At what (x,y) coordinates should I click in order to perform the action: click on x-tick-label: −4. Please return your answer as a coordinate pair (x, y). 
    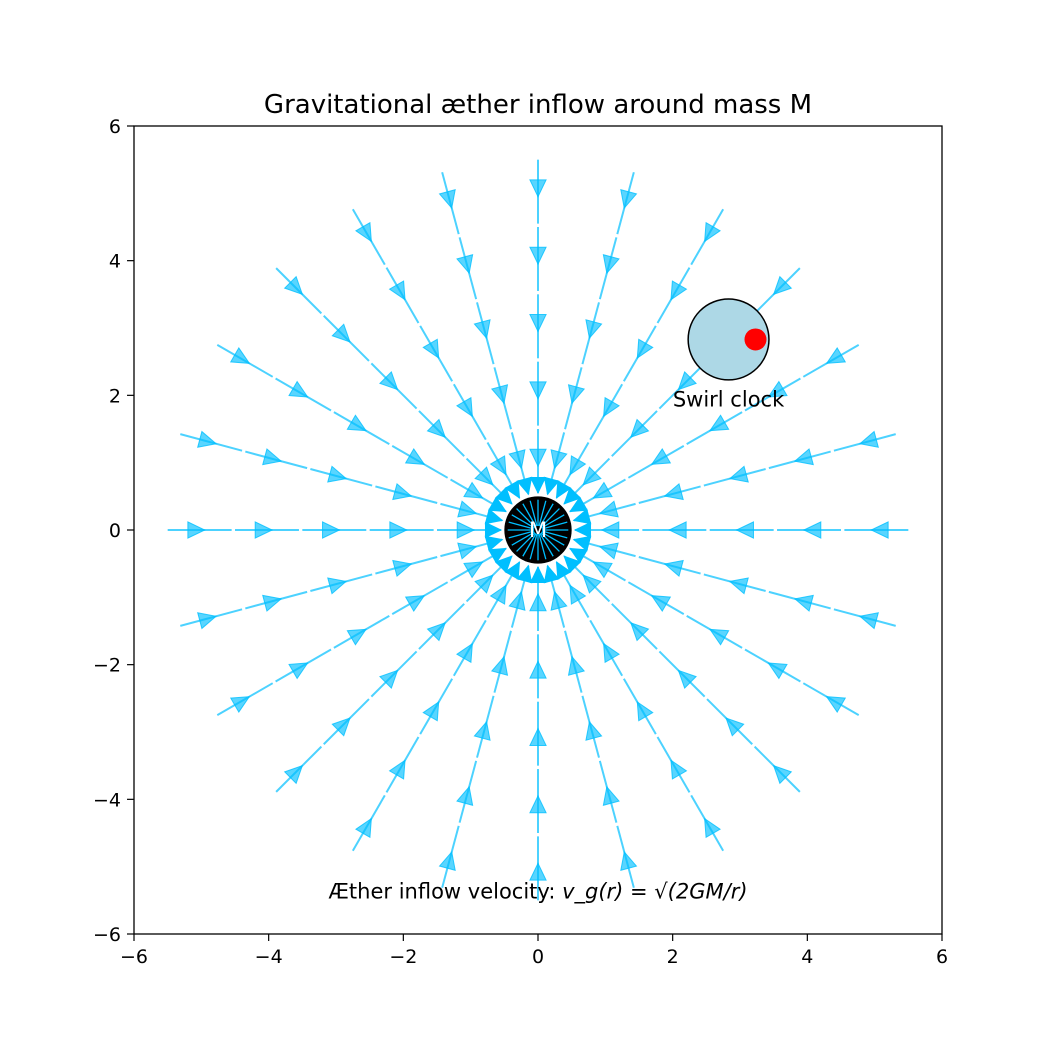
    Looking at the image, I should click on (269, 957).